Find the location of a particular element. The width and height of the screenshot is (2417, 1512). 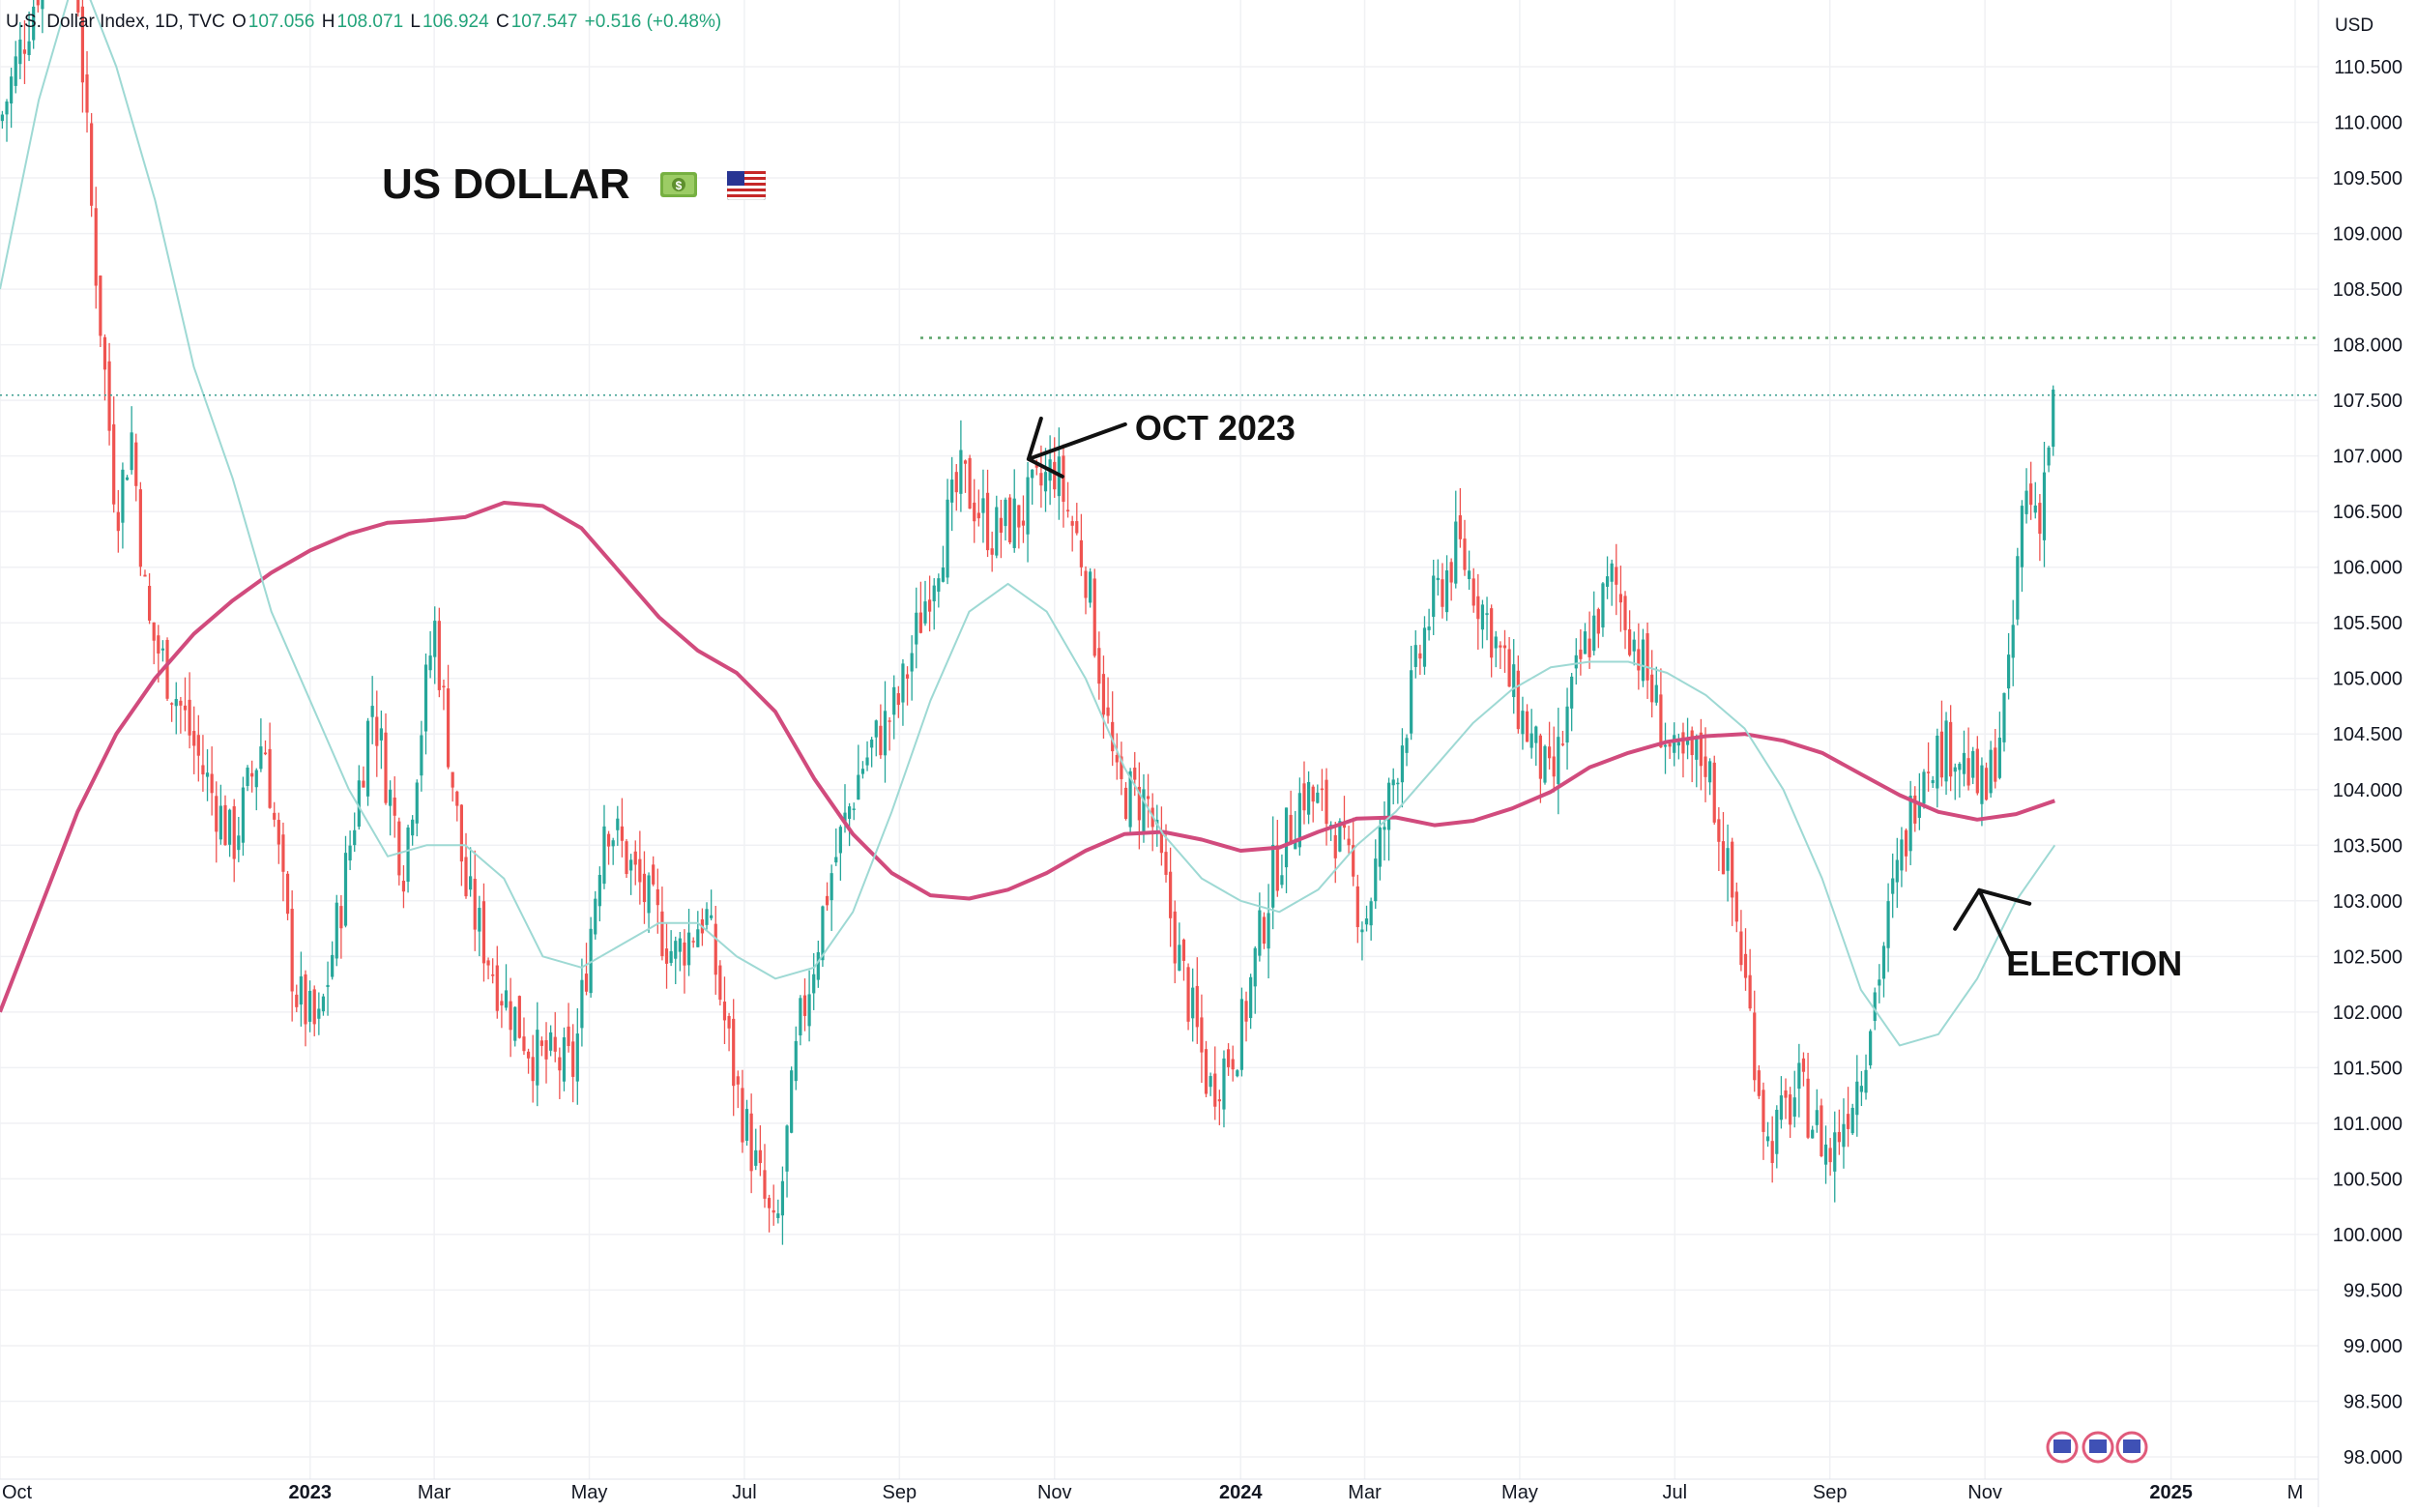

change-value: +0.516 (+0.48%) is located at coordinates (653, 22).